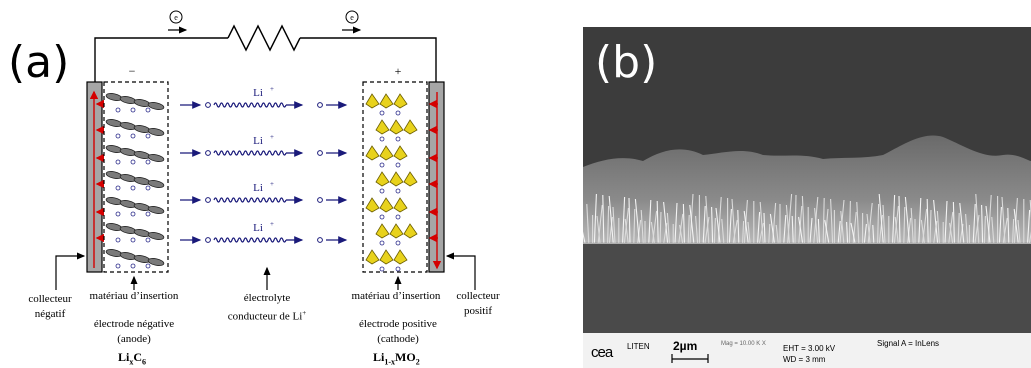 The width and height of the screenshot is (1031, 368). What do you see at coordinates (685, 346) in the screenshot?
I see `scale-bar-label: 2µm` at bounding box center [685, 346].